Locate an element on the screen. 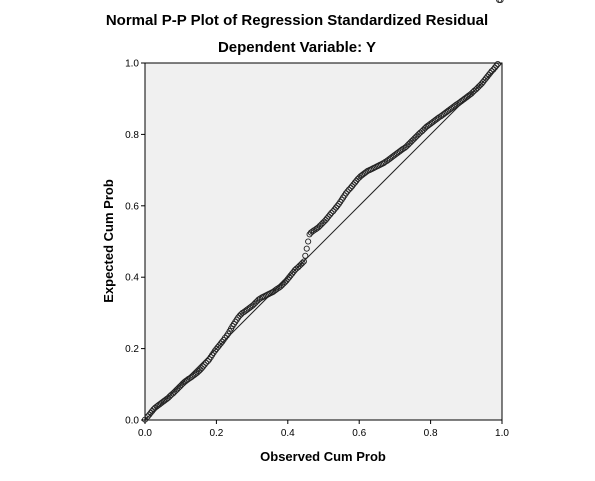  x-axis-ticks: 0.0 0.2 0.4 0.6 0.8 1.0 is located at coordinates (323, 429).